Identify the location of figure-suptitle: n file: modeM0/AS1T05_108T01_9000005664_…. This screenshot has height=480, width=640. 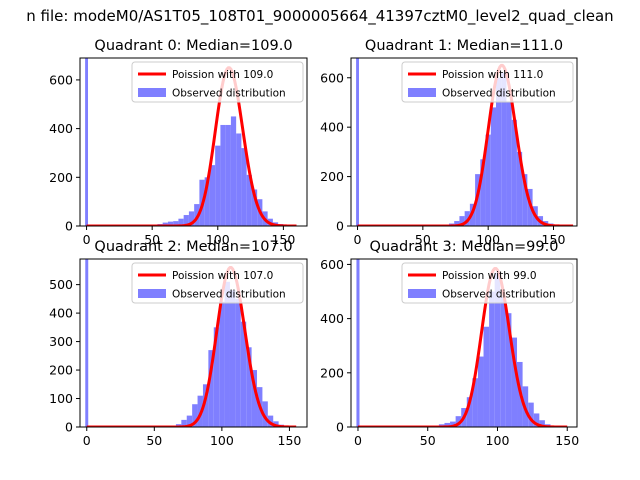
(319, 16).